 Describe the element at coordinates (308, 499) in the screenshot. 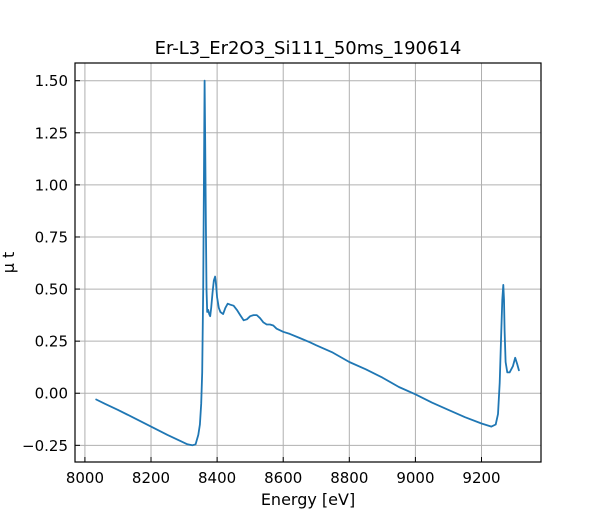

I see `x-axis-label: Energy [eV]` at that location.